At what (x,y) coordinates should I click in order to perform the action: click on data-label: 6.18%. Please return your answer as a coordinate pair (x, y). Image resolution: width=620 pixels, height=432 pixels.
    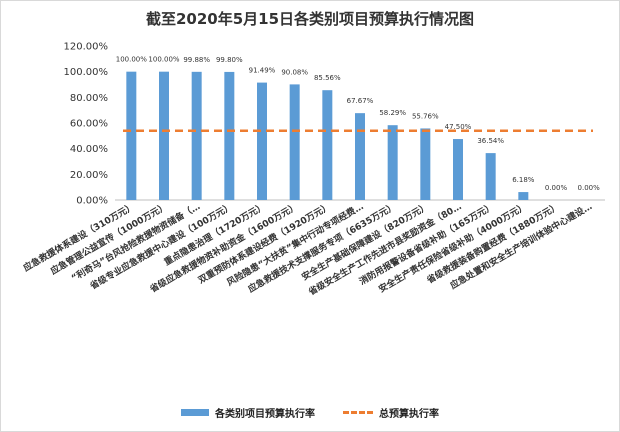
    Looking at the image, I should click on (523, 180).